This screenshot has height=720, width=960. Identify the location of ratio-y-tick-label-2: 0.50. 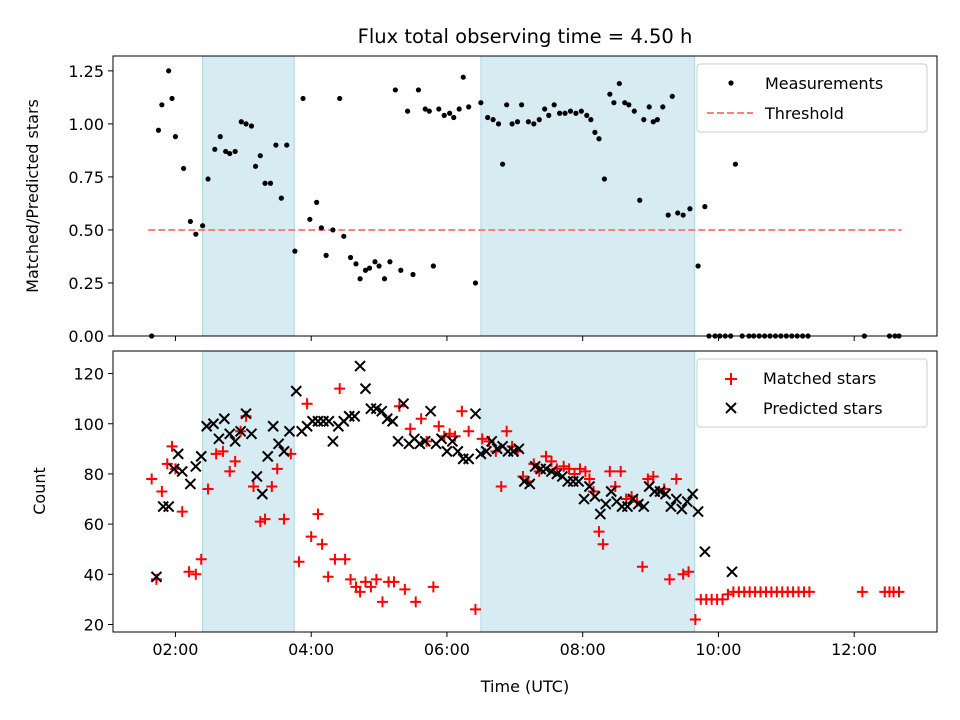
(86, 230).